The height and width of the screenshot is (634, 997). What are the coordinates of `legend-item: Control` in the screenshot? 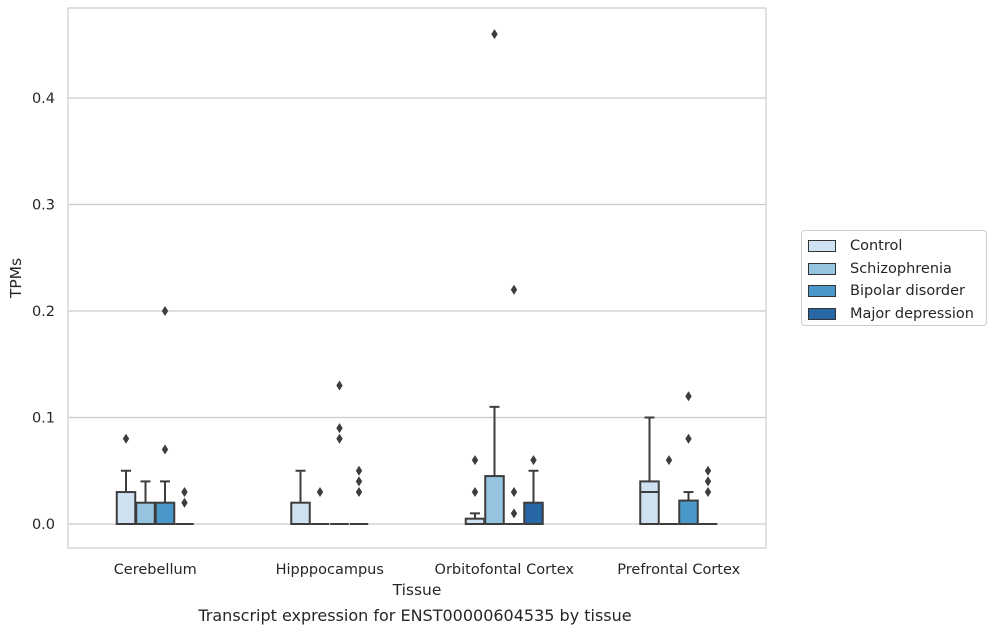 It's located at (897, 246).